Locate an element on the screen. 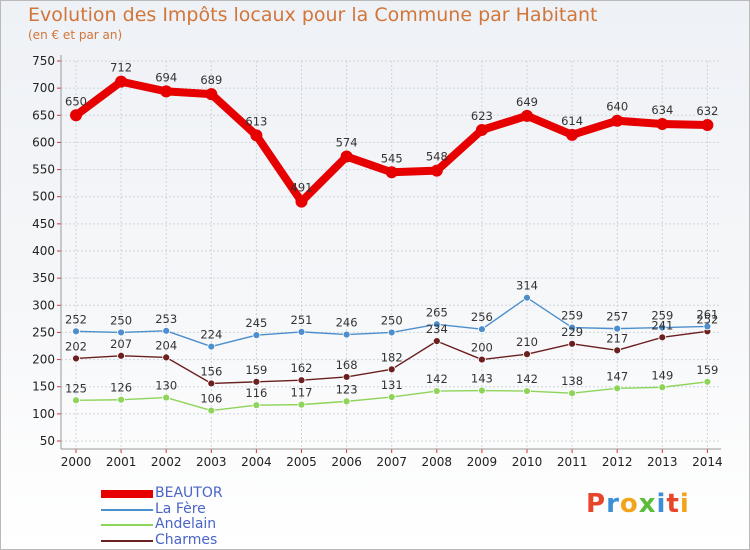 The height and width of the screenshot is (550, 750). data-point-beautor-2009 is located at coordinates (481, 129).